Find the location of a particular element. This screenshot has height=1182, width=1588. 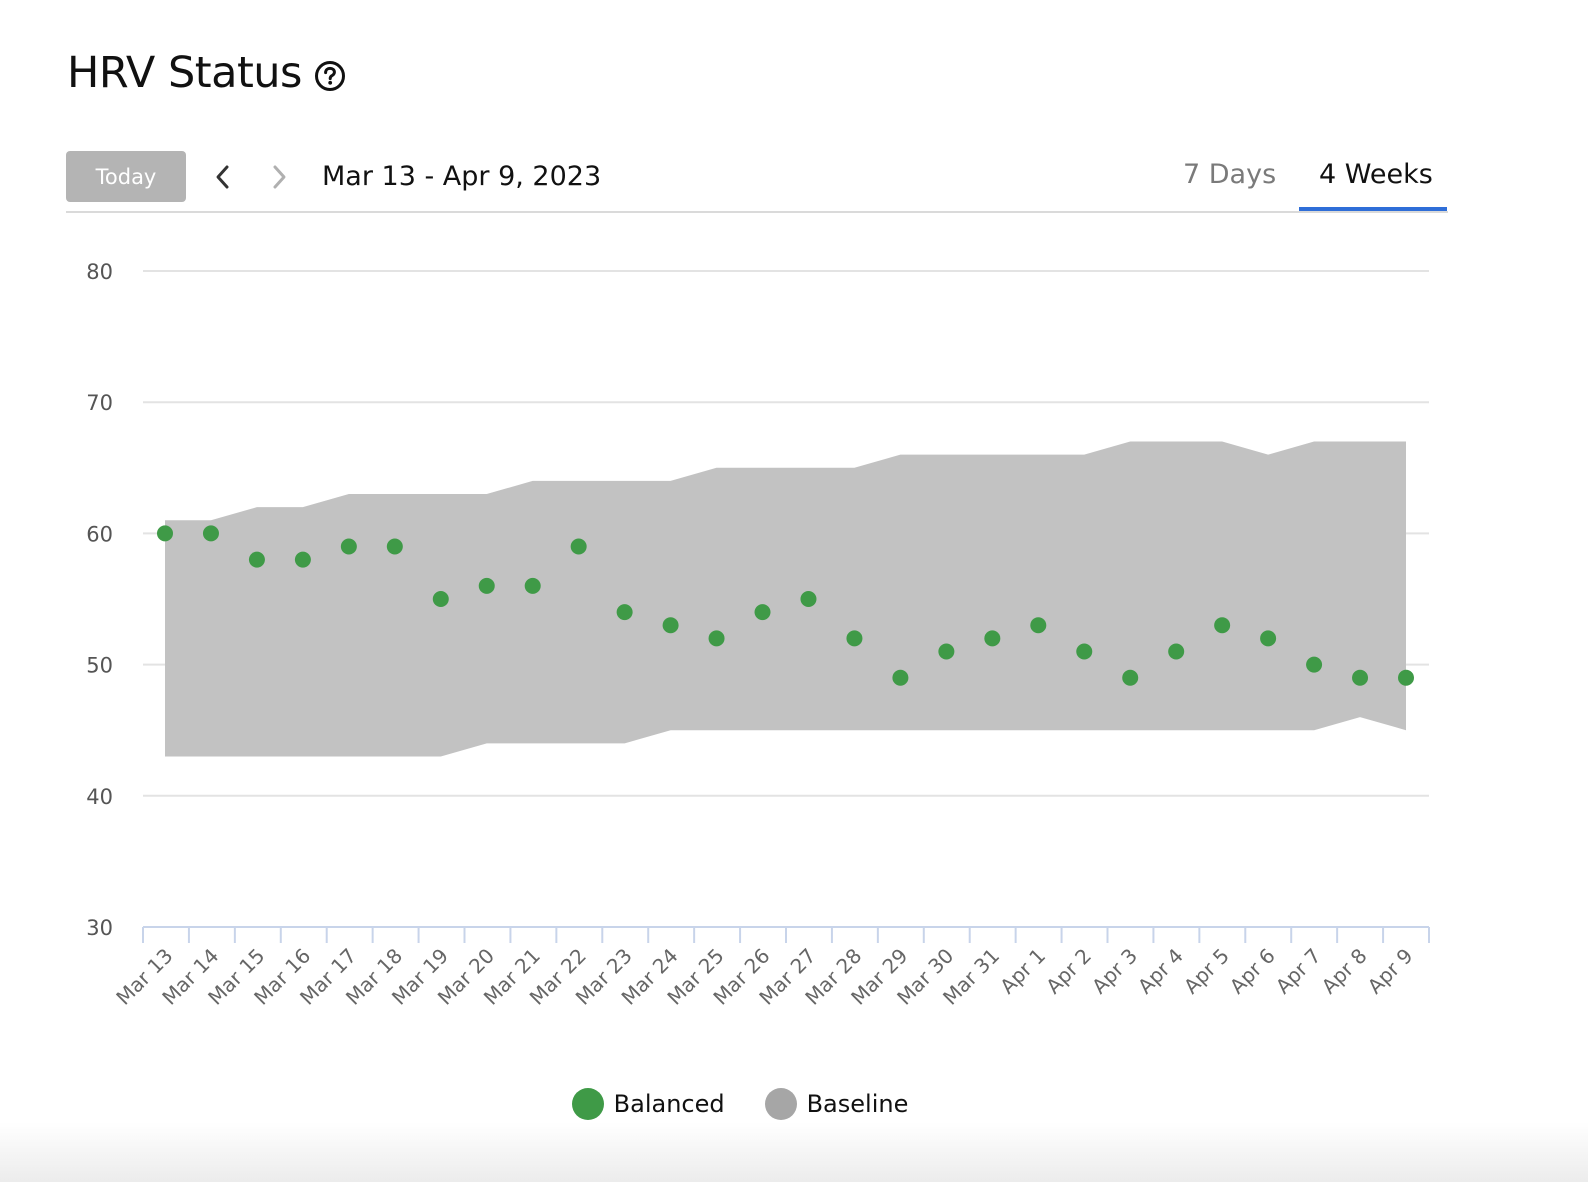

balanced-points is located at coordinates (785, 605).